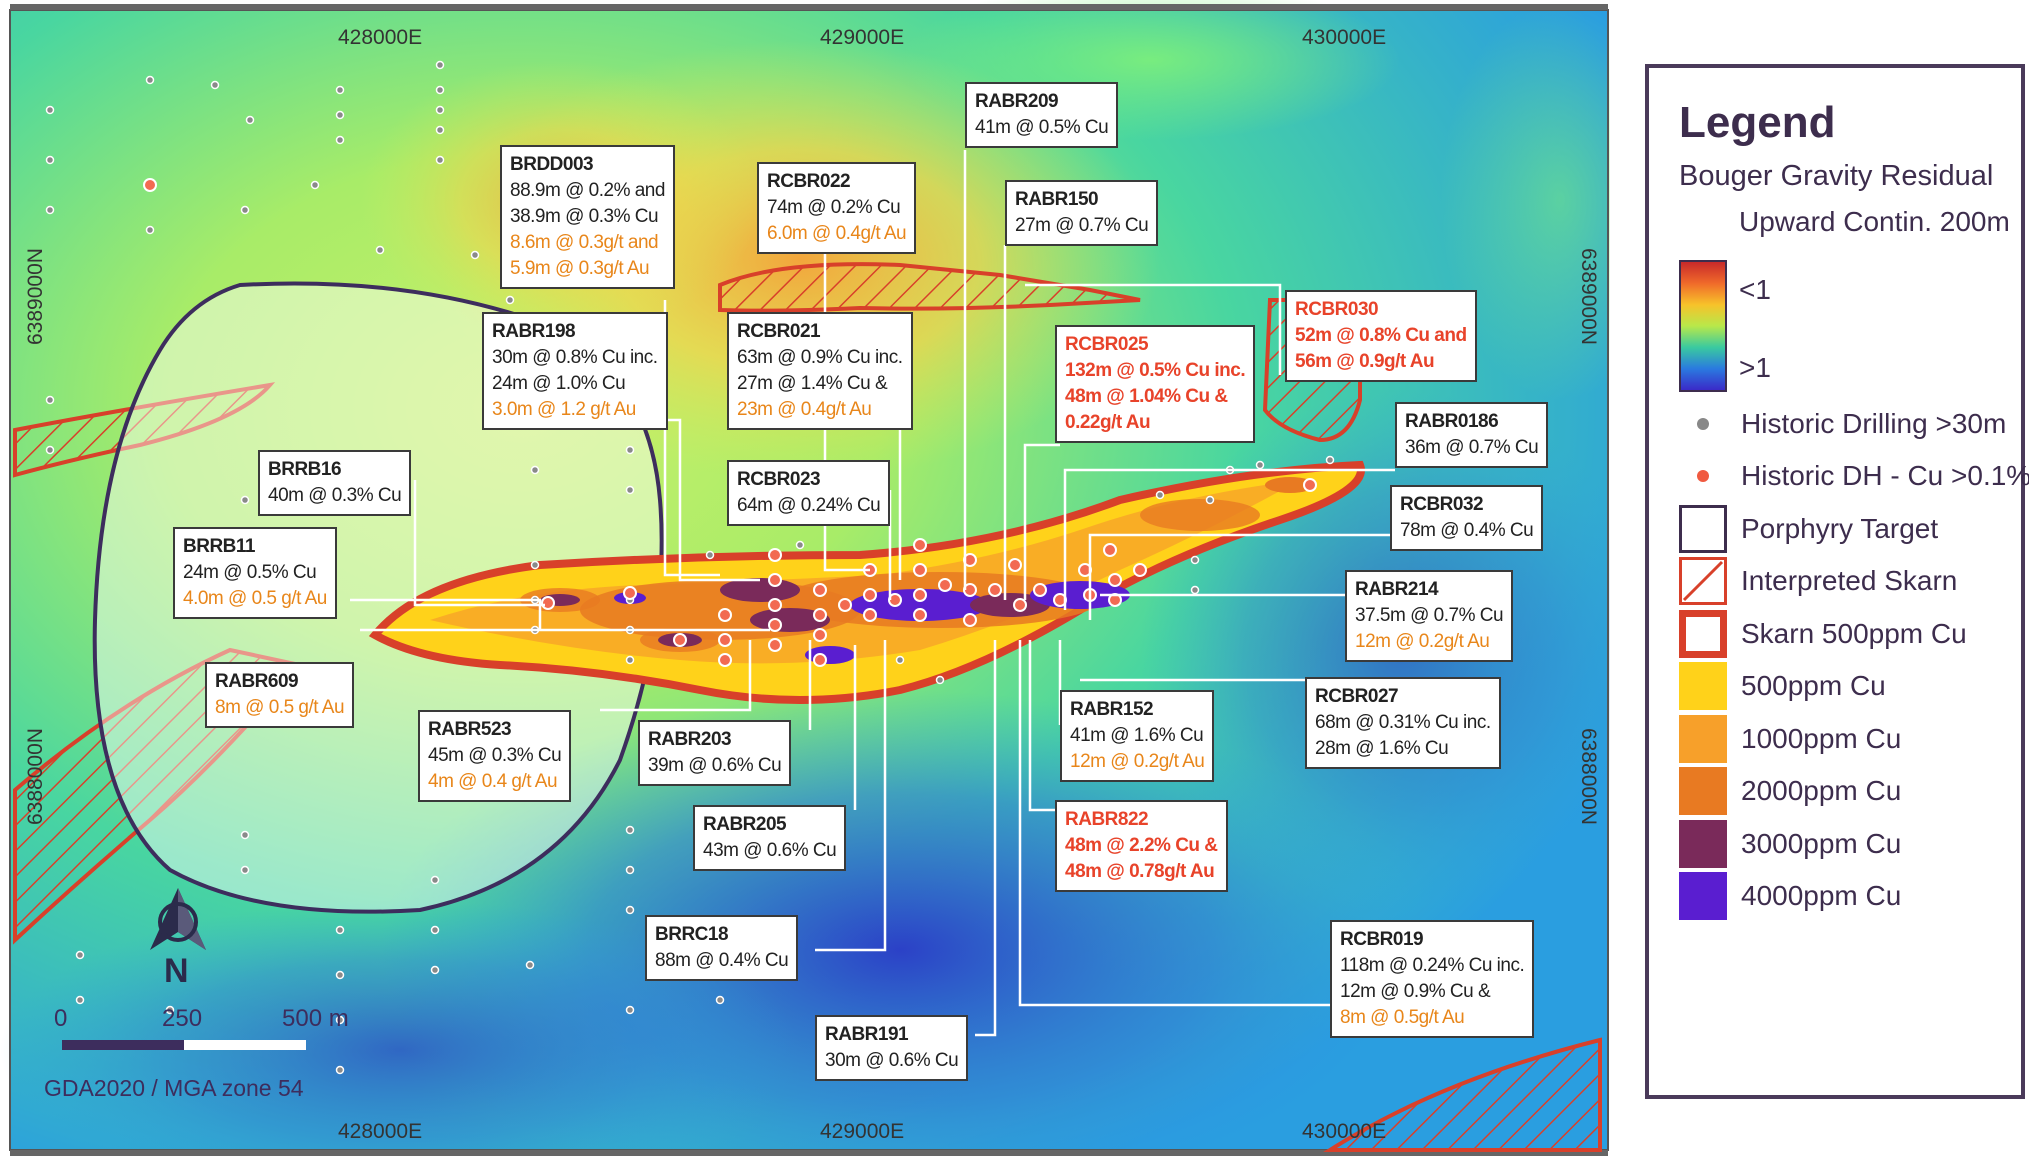  I want to click on callout-au-intercept: 12m @ 0.2g/t Au, so click(1422, 641).